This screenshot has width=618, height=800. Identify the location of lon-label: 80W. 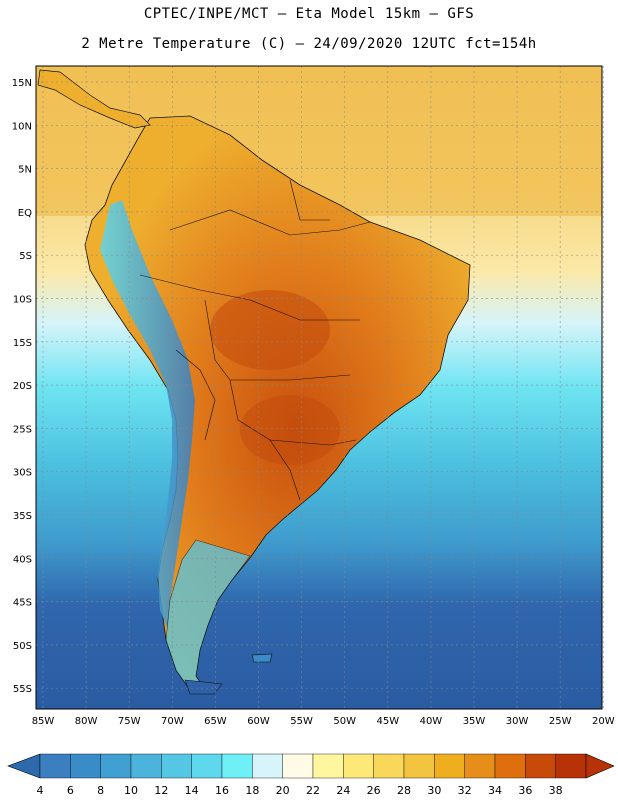
(86, 721).